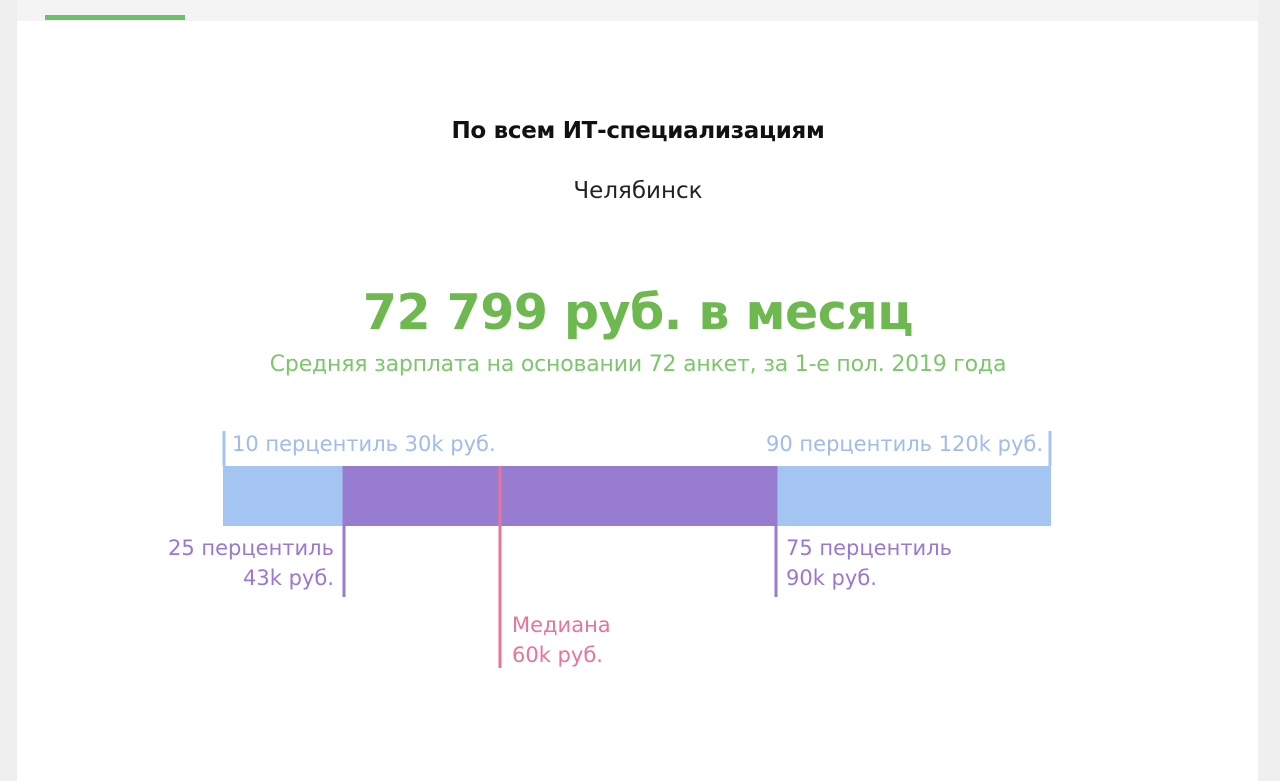 The width and height of the screenshot is (1280, 781). Describe the element at coordinates (561, 625) in the screenshot. I see `median-label: Медиана` at that location.